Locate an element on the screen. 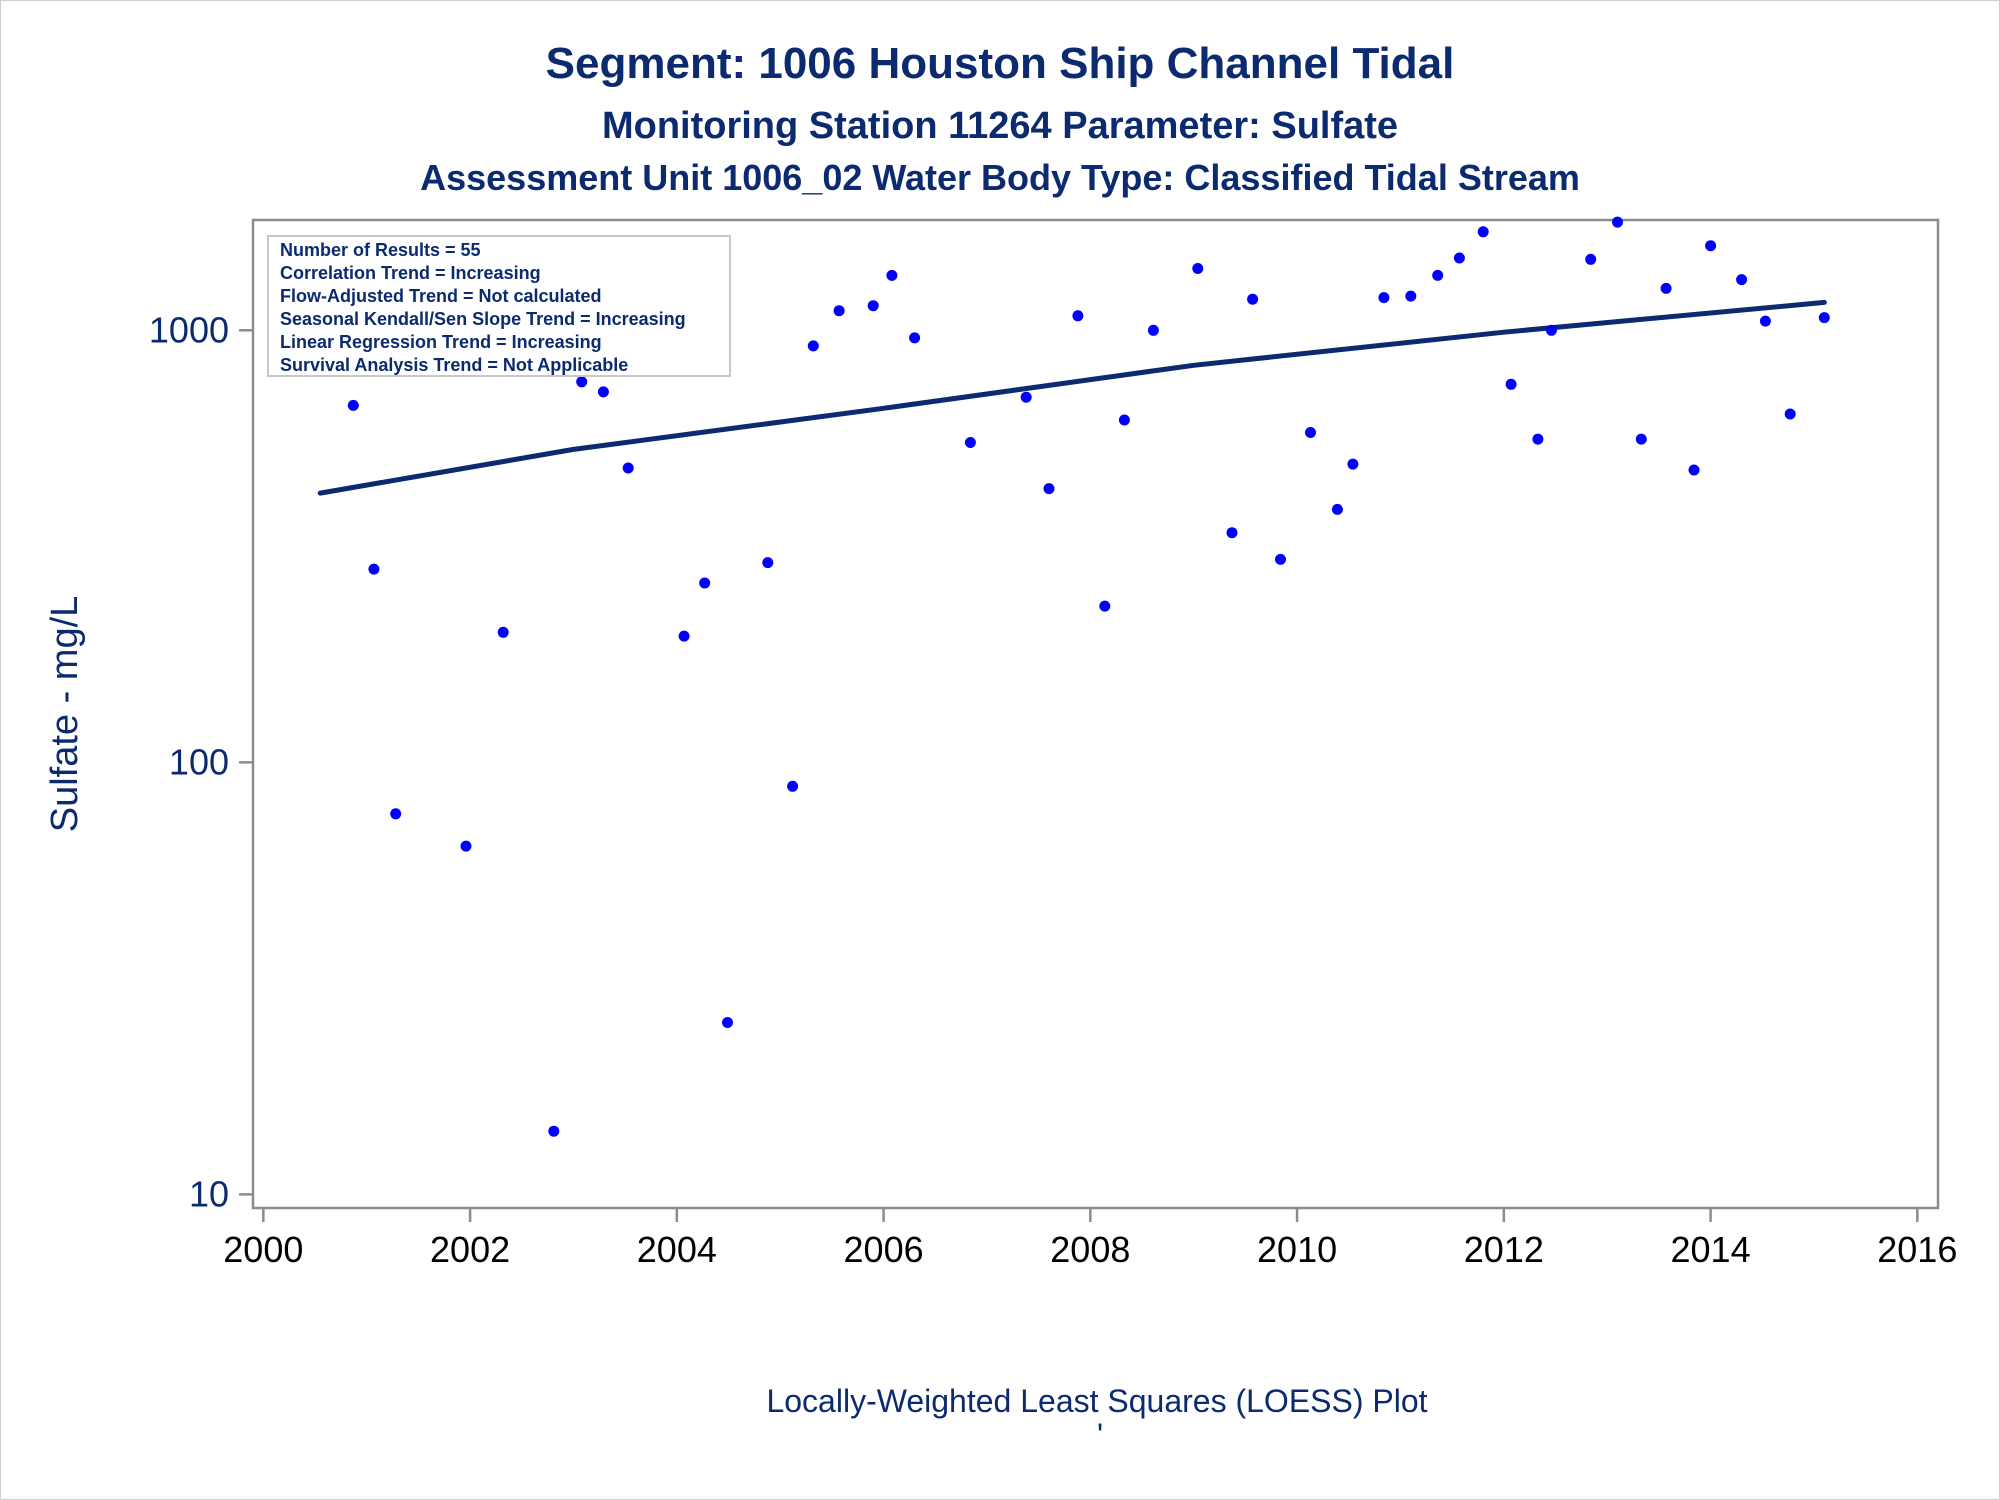  trend-layer is located at coordinates (1072, 397).